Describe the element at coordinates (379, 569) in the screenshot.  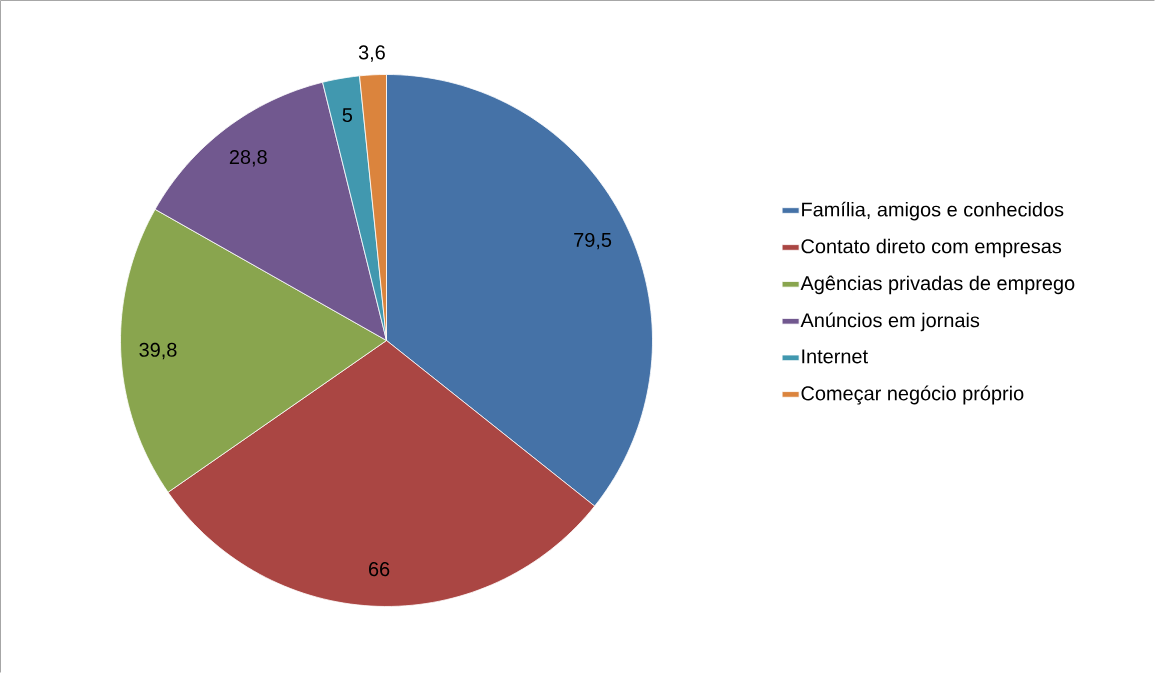
I see `data-label: 66` at that location.